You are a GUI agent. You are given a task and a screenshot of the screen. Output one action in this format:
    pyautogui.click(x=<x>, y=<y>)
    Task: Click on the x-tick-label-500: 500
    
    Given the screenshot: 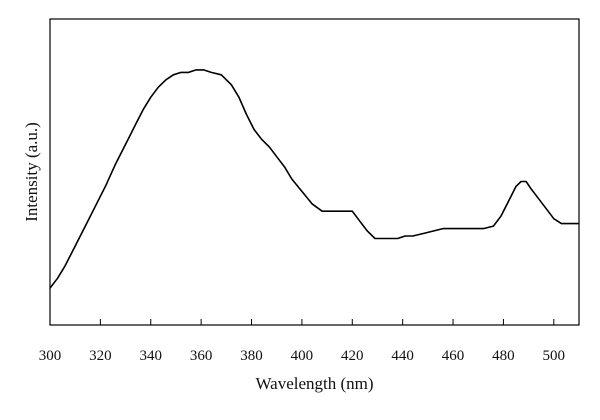 What is the action you would take?
    pyautogui.click(x=554, y=356)
    